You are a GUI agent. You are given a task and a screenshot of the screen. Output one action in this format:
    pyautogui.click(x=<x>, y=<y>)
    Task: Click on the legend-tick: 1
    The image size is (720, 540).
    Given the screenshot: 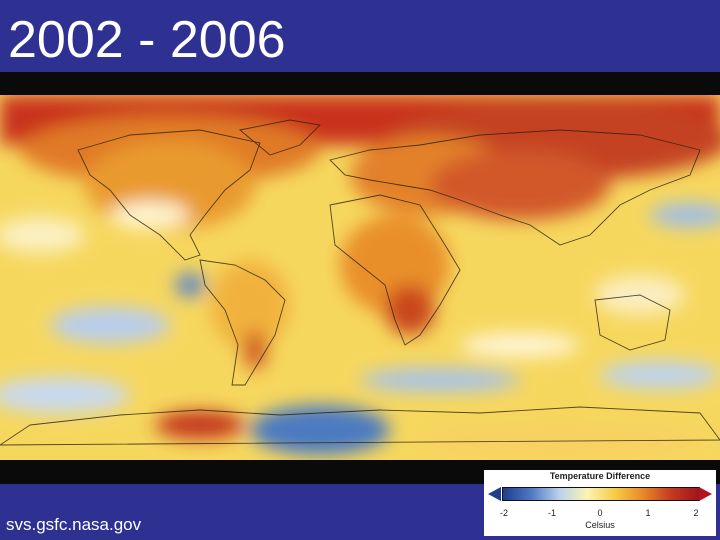 What is the action you would take?
    pyautogui.click(x=648, y=513)
    